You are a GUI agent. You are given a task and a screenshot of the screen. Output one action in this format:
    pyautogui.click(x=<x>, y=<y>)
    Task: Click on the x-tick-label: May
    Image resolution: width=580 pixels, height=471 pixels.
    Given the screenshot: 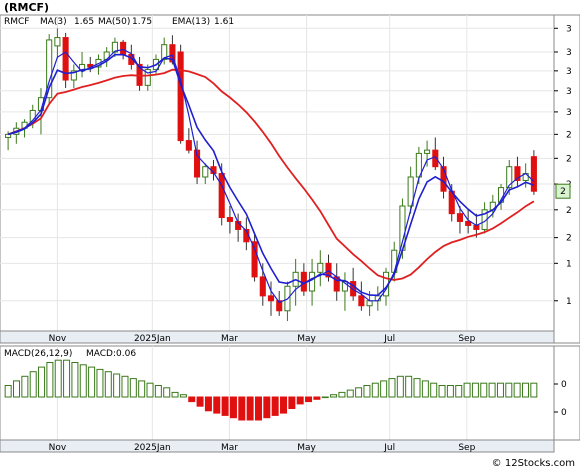 What is the action you would take?
    pyautogui.click(x=306, y=339)
    